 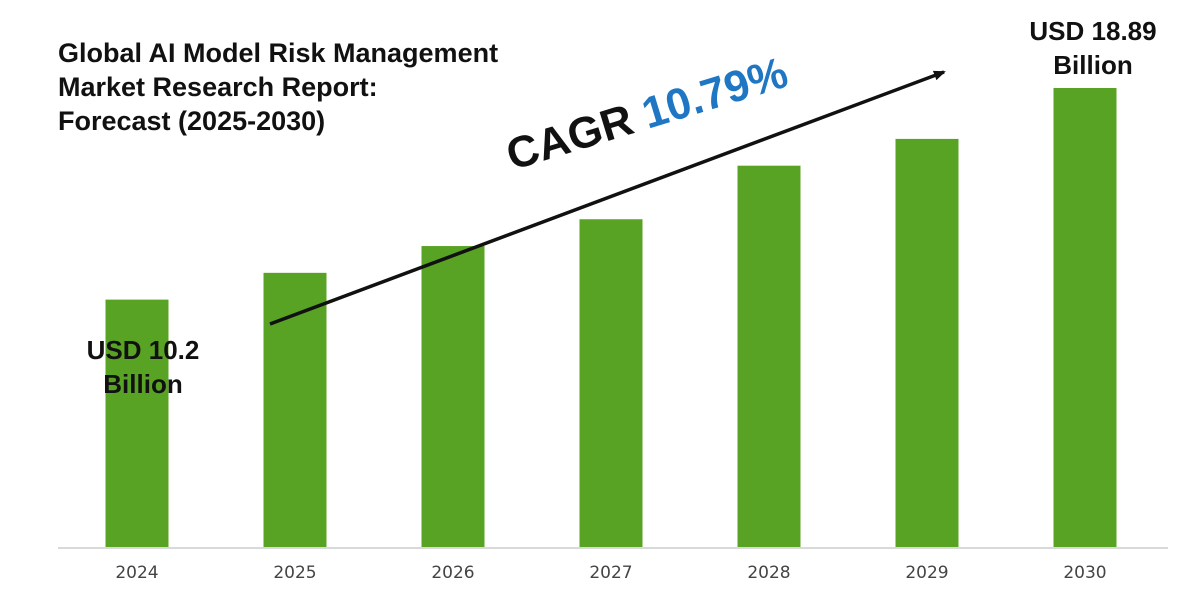 I want to click on x-tick-labels: 2024 2025 2026 2027 2028 2029 2030, so click(x=610, y=573).